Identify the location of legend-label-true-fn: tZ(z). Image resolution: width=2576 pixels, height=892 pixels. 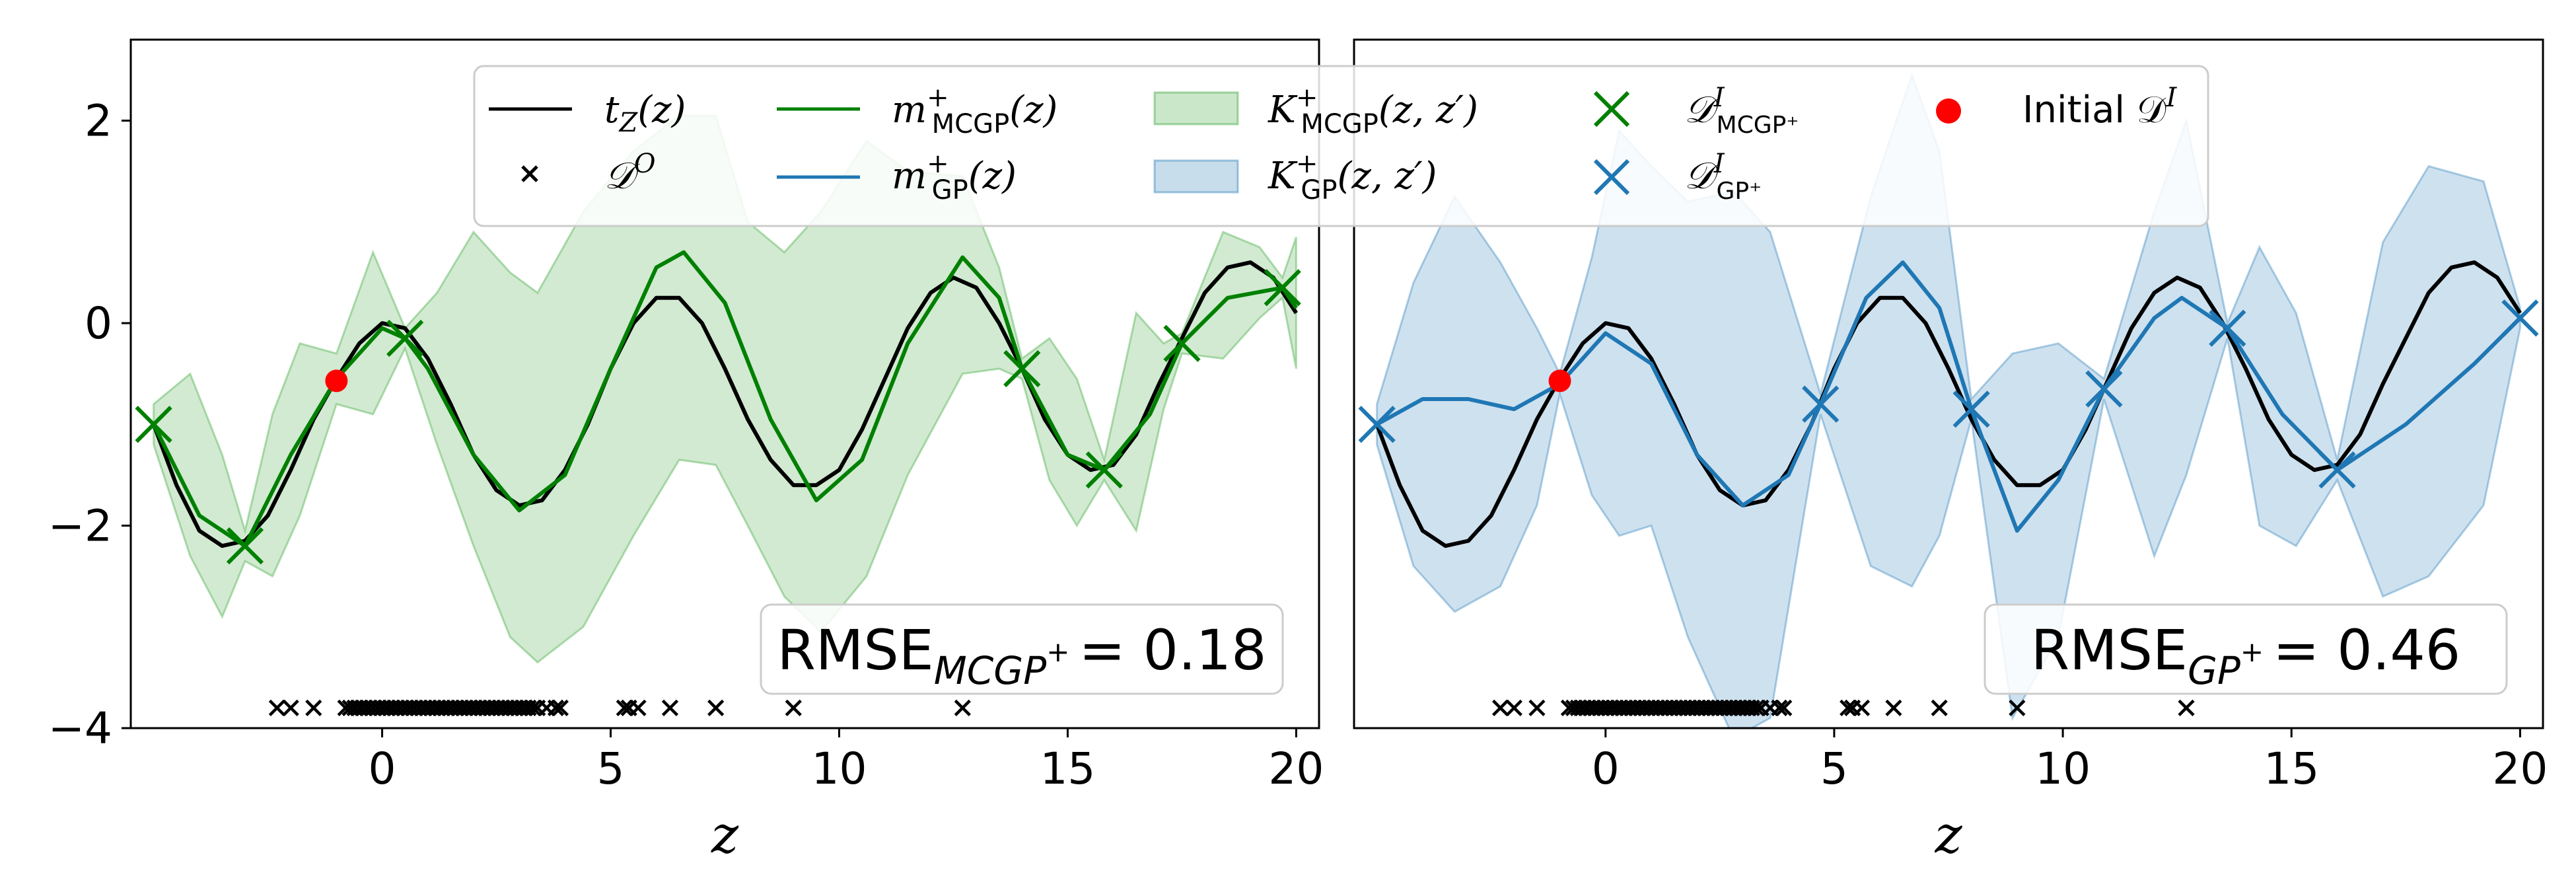
(645, 113).